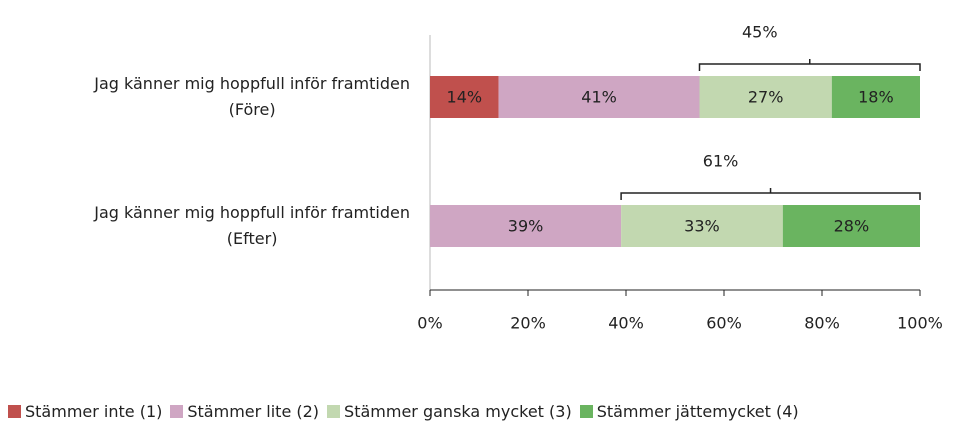 The width and height of the screenshot is (977, 430). Describe the element at coordinates (760, 32) in the screenshot. I see `bracket-label: 45%` at that location.